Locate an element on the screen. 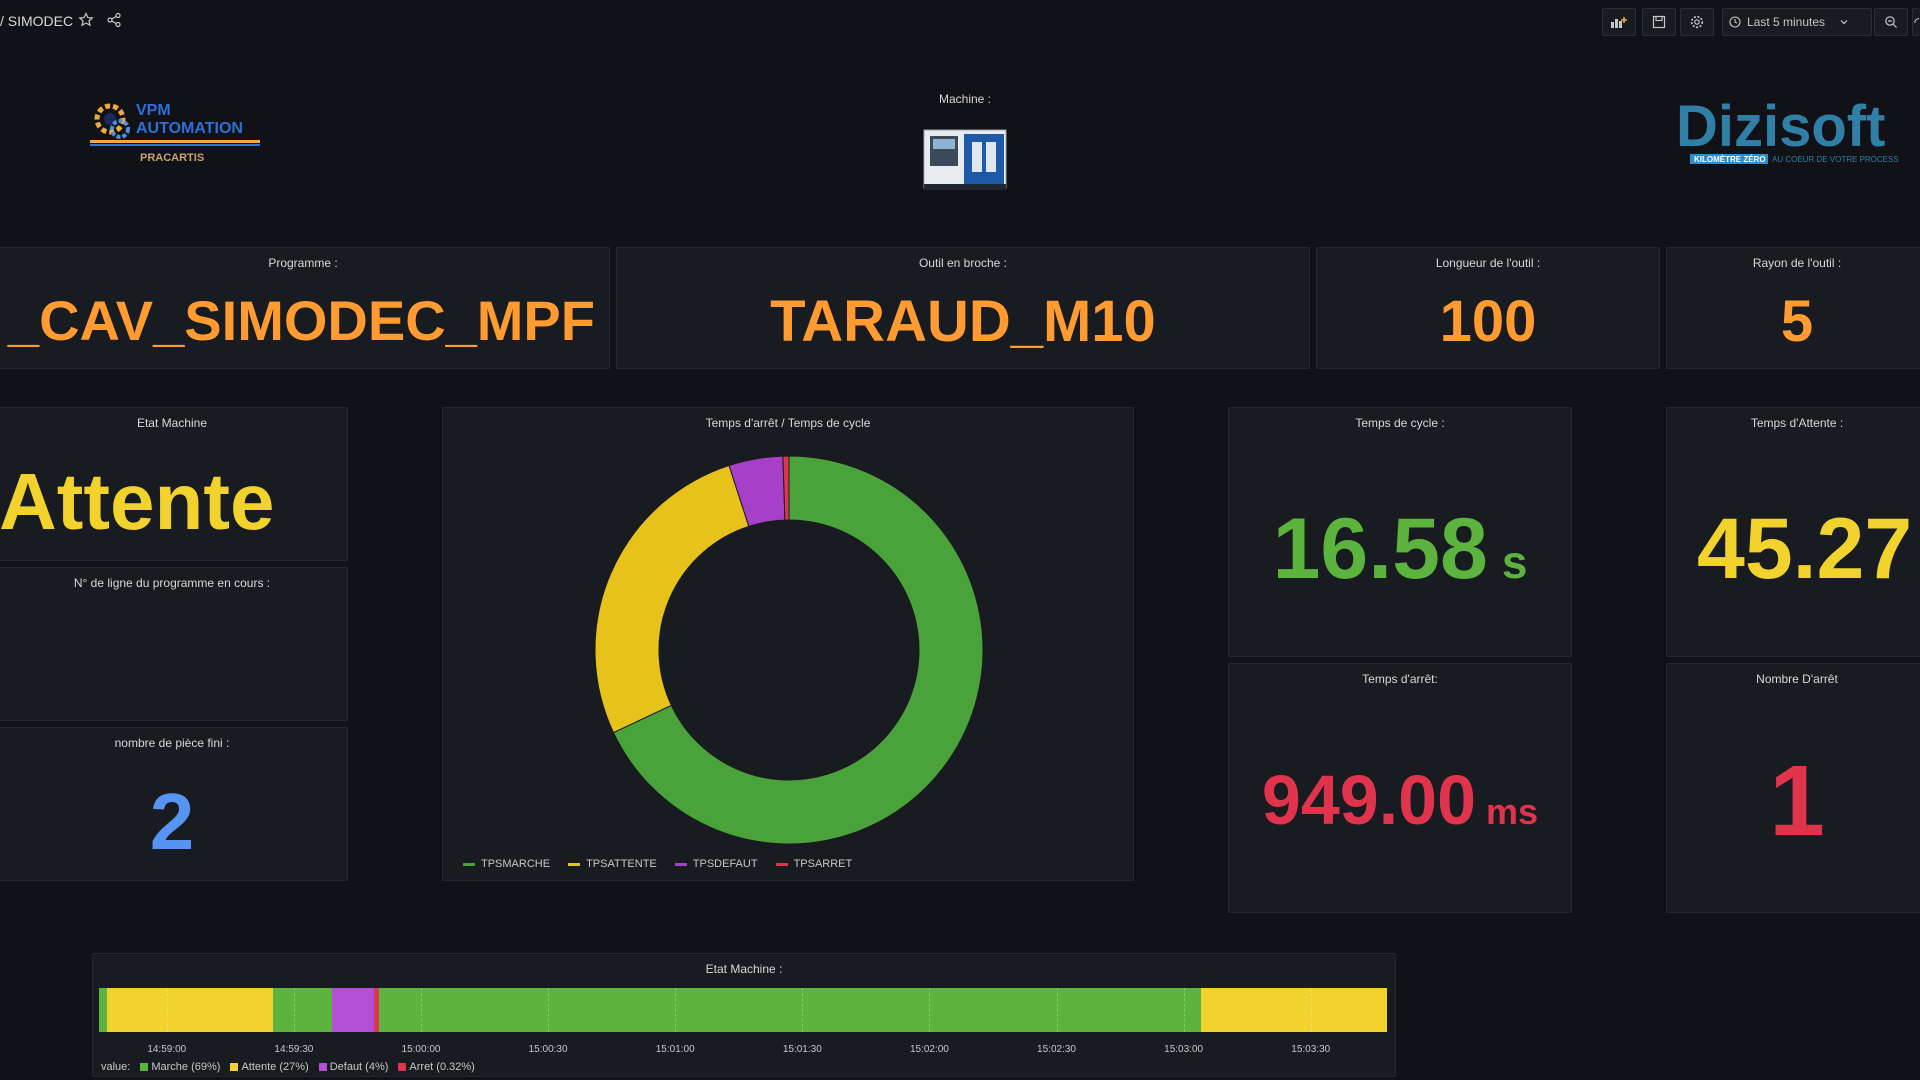 This screenshot has width=1920, height=1080. donut-legend-item: TPSMARCHE is located at coordinates (506, 864).